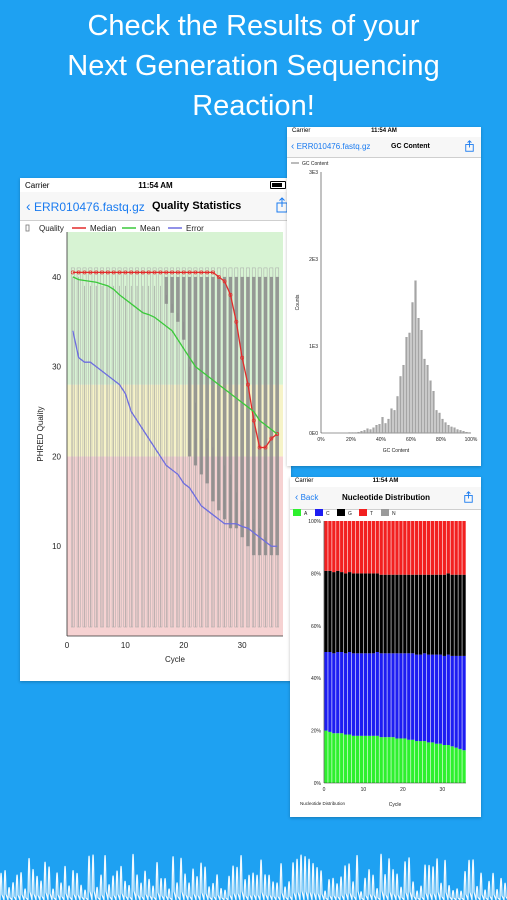 This screenshot has width=507, height=900. Describe the element at coordinates (309, 497) in the screenshot. I see `back-button-label: Back` at that location.